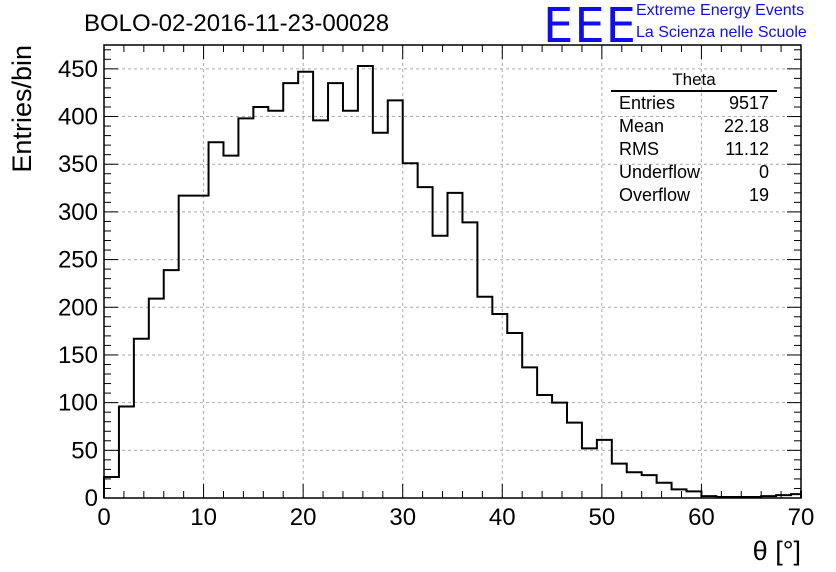  What do you see at coordinates (84, 450) in the screenshot?
I see `y-tick-label: 50` at bounding box center [84, 450].